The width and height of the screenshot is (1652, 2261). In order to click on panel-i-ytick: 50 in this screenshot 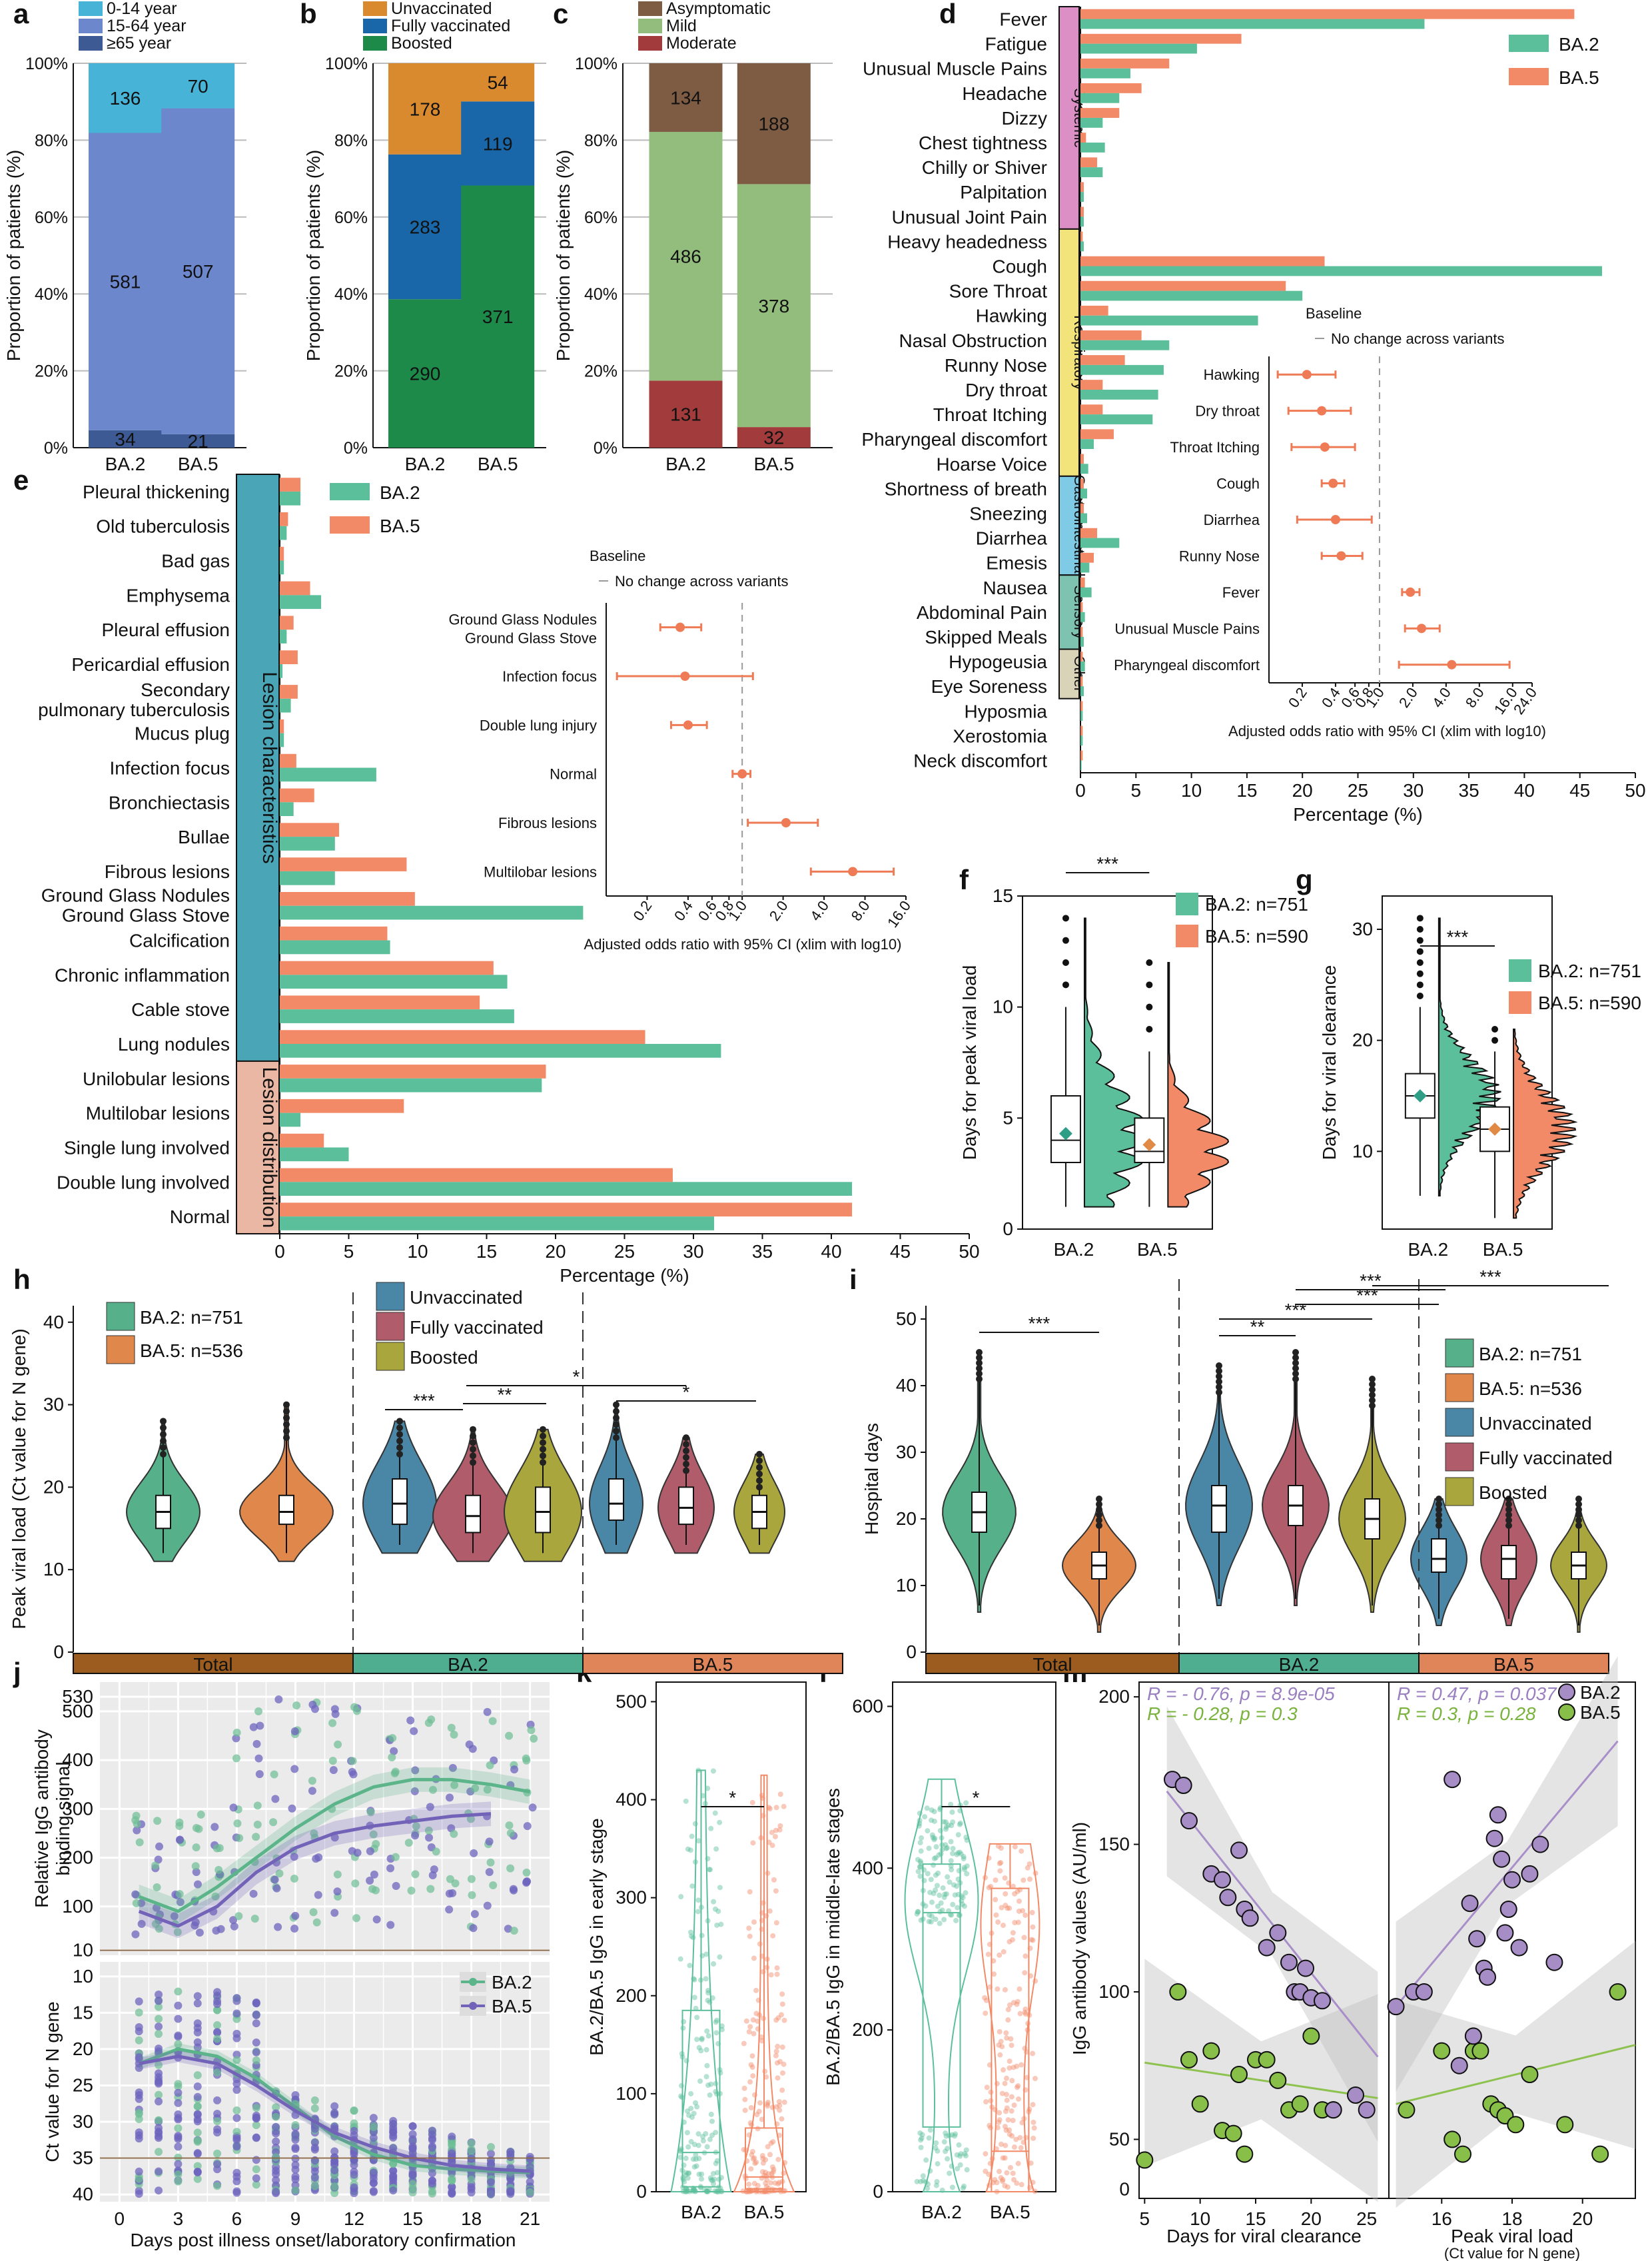, I will do `click(906, 1318)`.